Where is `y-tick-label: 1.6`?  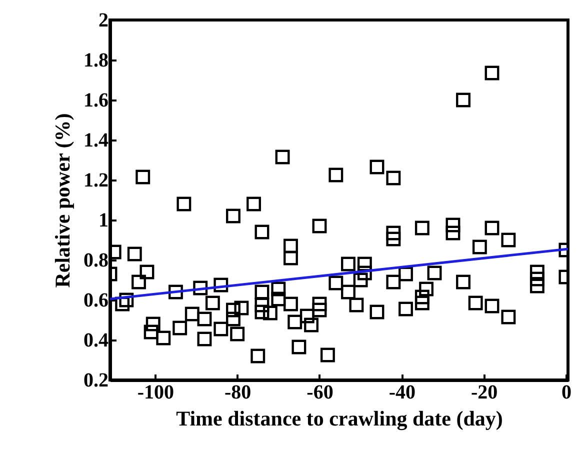
y-tick-label: 1.6 is located at coordinates (96, 101).